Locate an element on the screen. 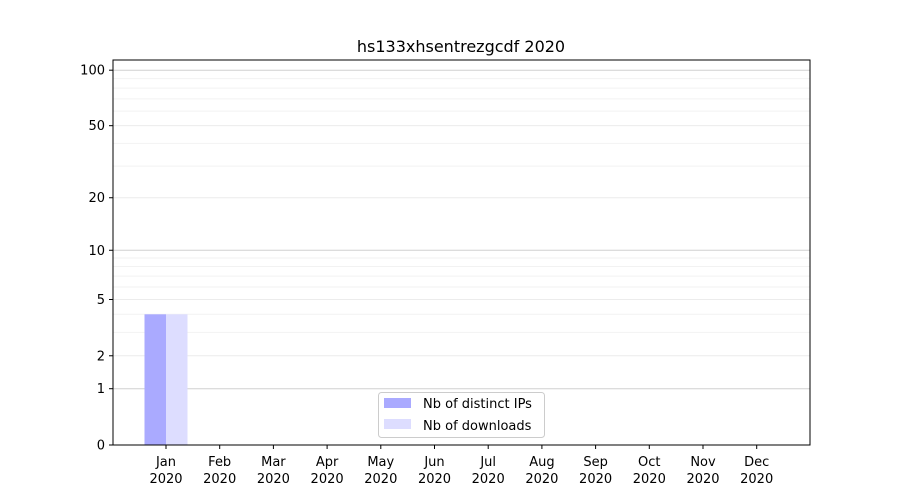 This screenshot has width=900, height=500. bars is located at coordinates (166, 379).